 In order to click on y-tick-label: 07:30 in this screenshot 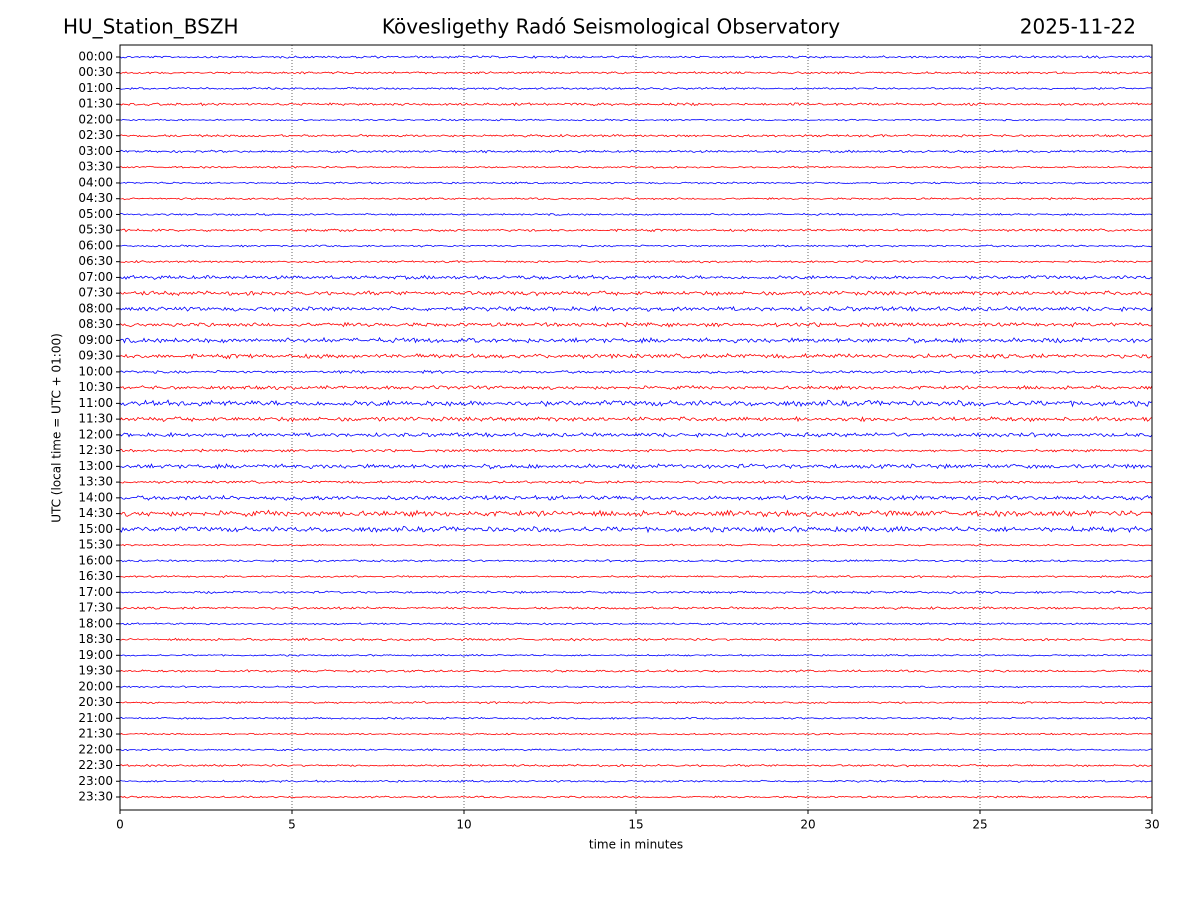, I will do `click(95, 293)`.